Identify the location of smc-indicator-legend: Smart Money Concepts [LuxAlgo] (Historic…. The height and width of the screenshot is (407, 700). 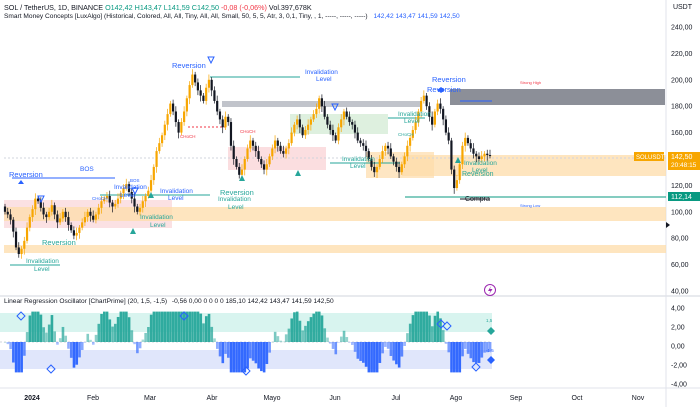
(232, 16).